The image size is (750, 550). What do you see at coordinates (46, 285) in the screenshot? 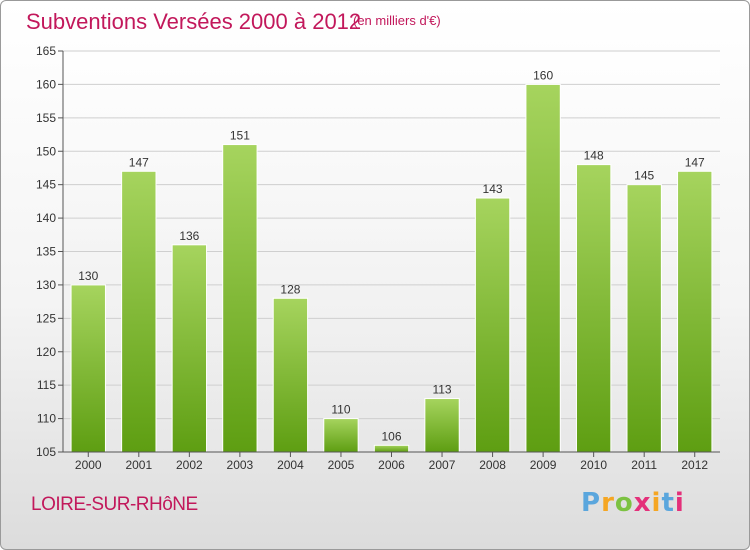
I see `y-tick-label: 130` at bounding box center [46, 285].